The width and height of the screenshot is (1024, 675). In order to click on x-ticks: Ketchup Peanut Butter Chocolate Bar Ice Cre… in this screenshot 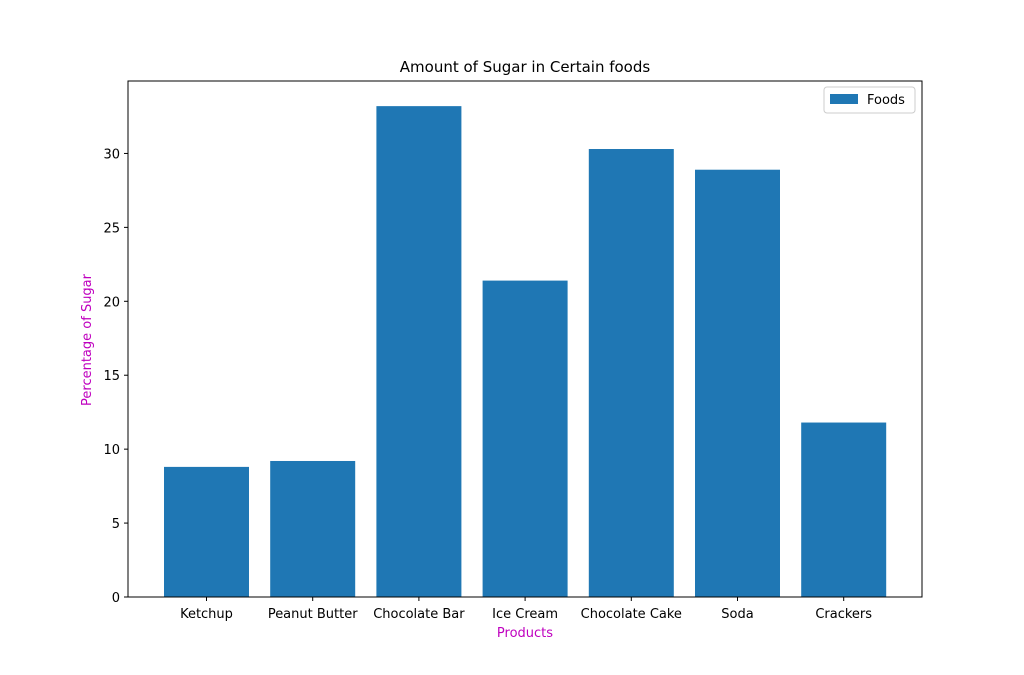, I will do `click(526, 609)`.